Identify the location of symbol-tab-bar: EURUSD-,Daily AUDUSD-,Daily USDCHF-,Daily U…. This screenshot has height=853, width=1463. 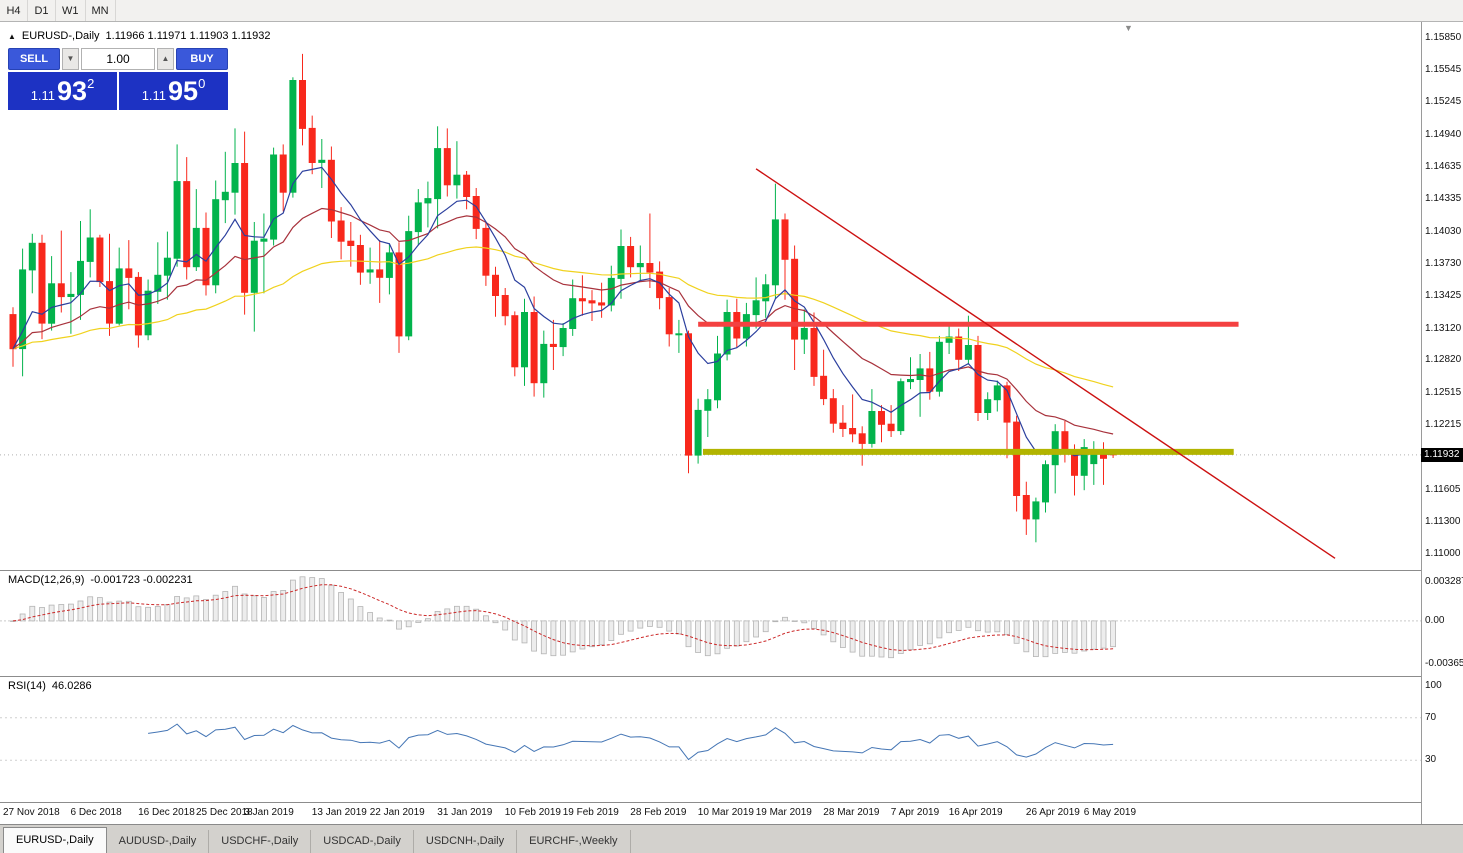
(731, 838).